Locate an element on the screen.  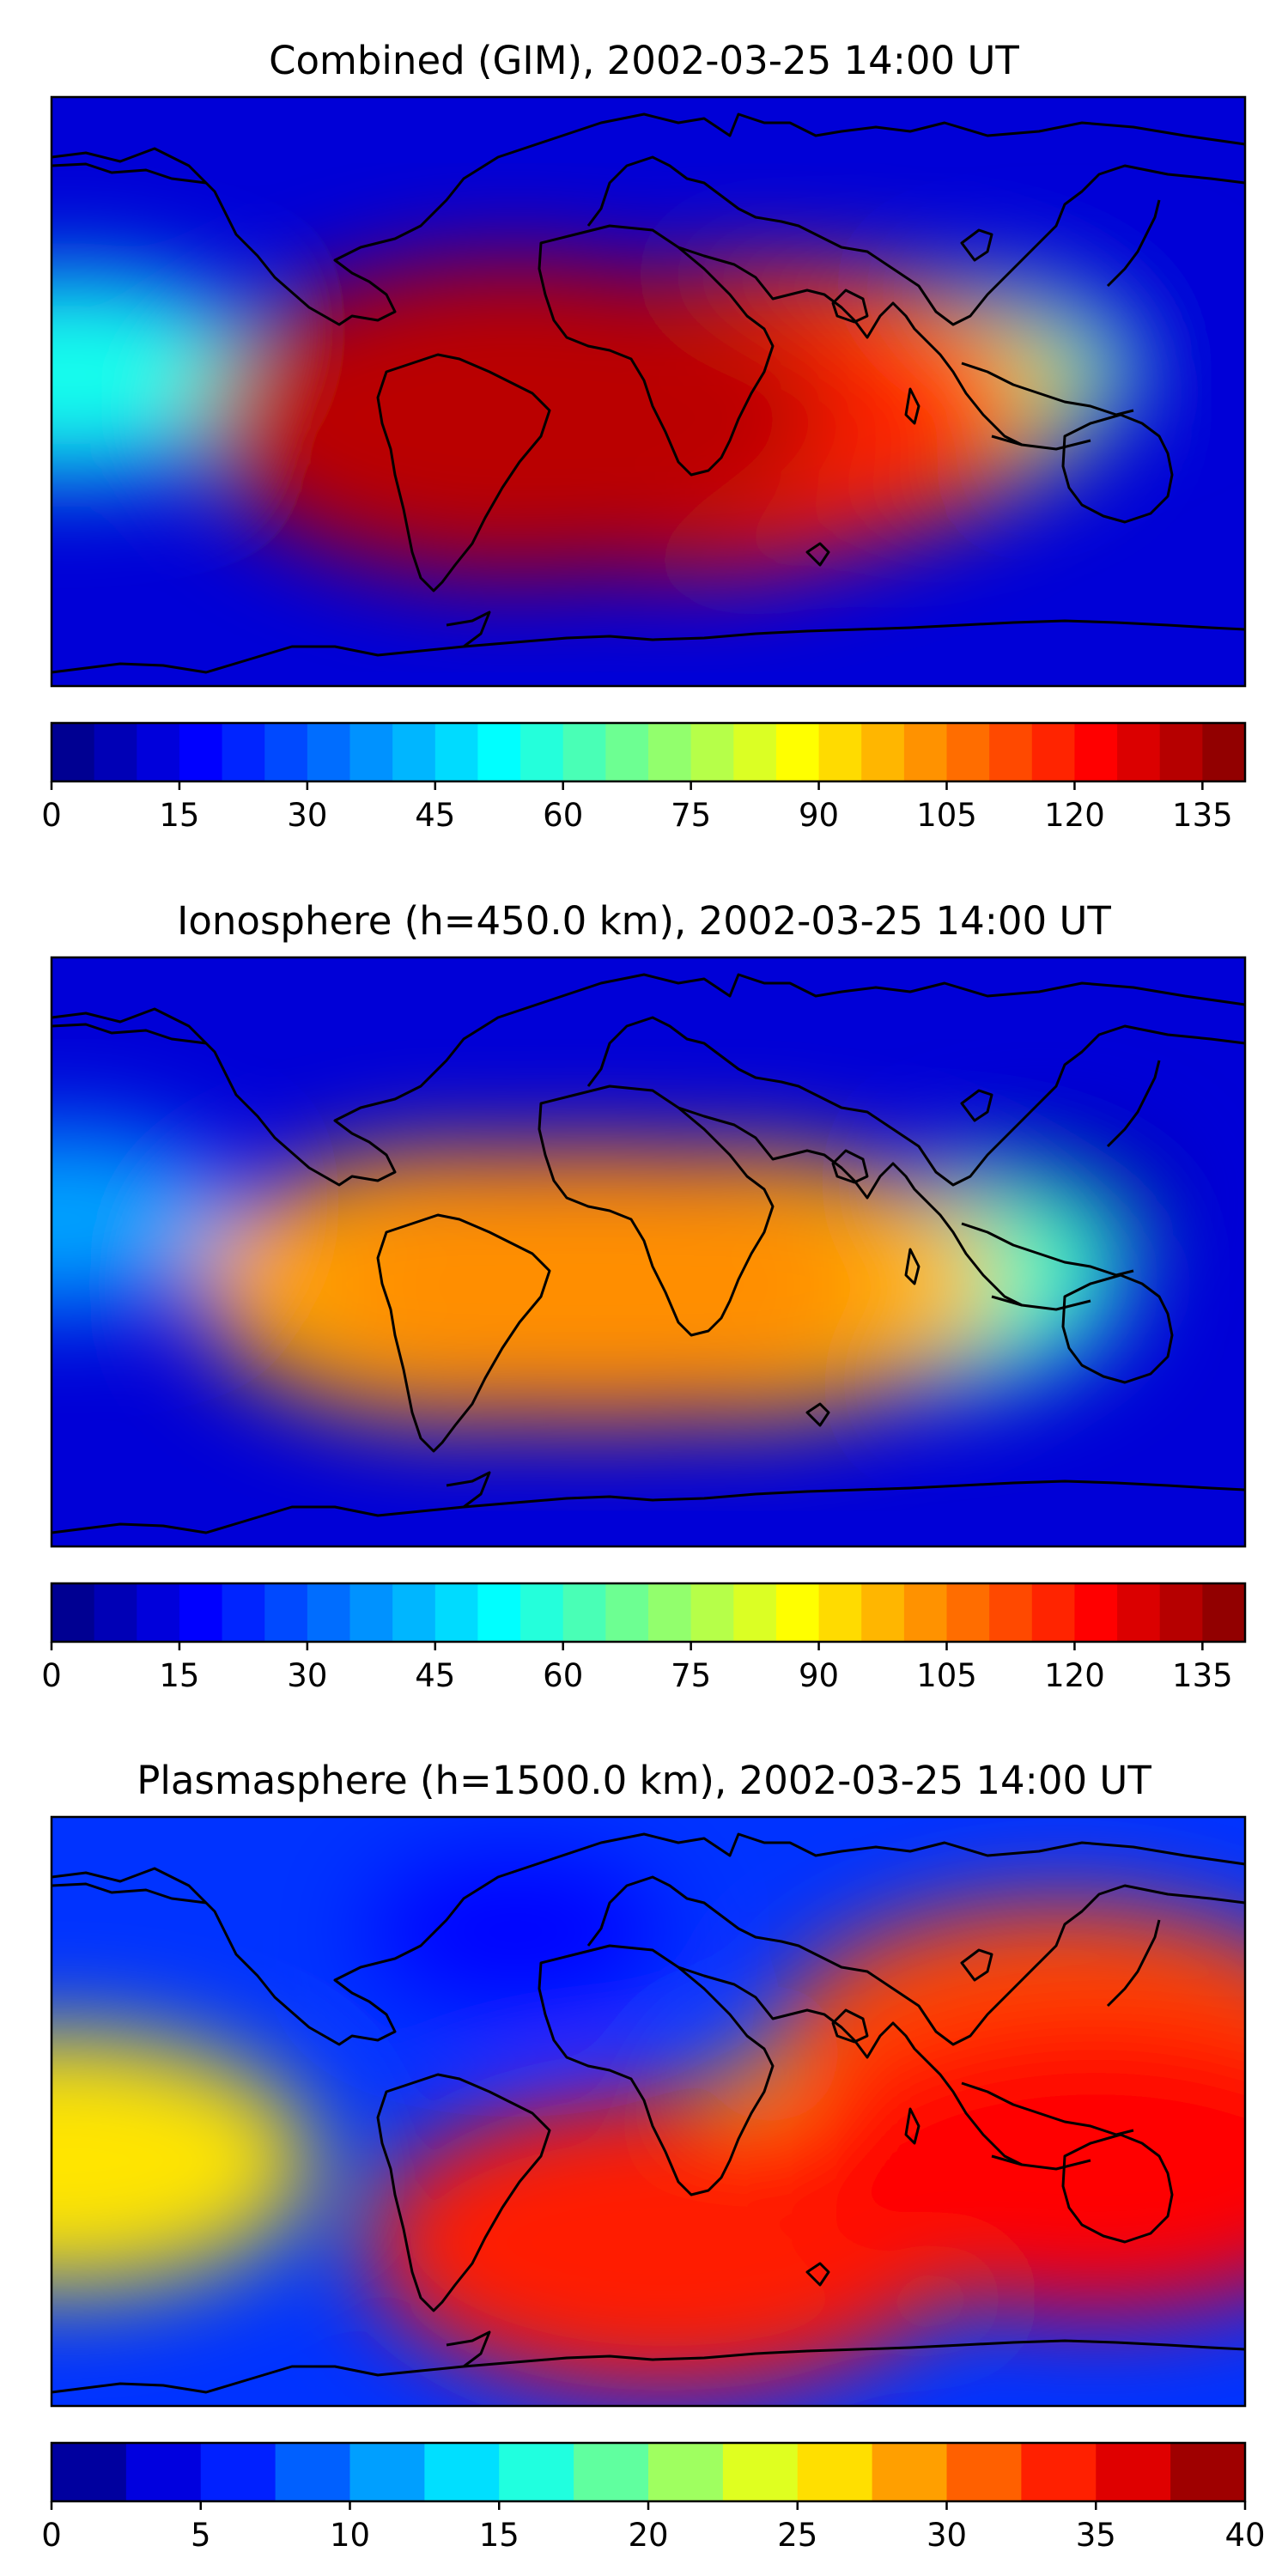
colorbar-tick-label: 75 is located at coordinates (691, 1675).